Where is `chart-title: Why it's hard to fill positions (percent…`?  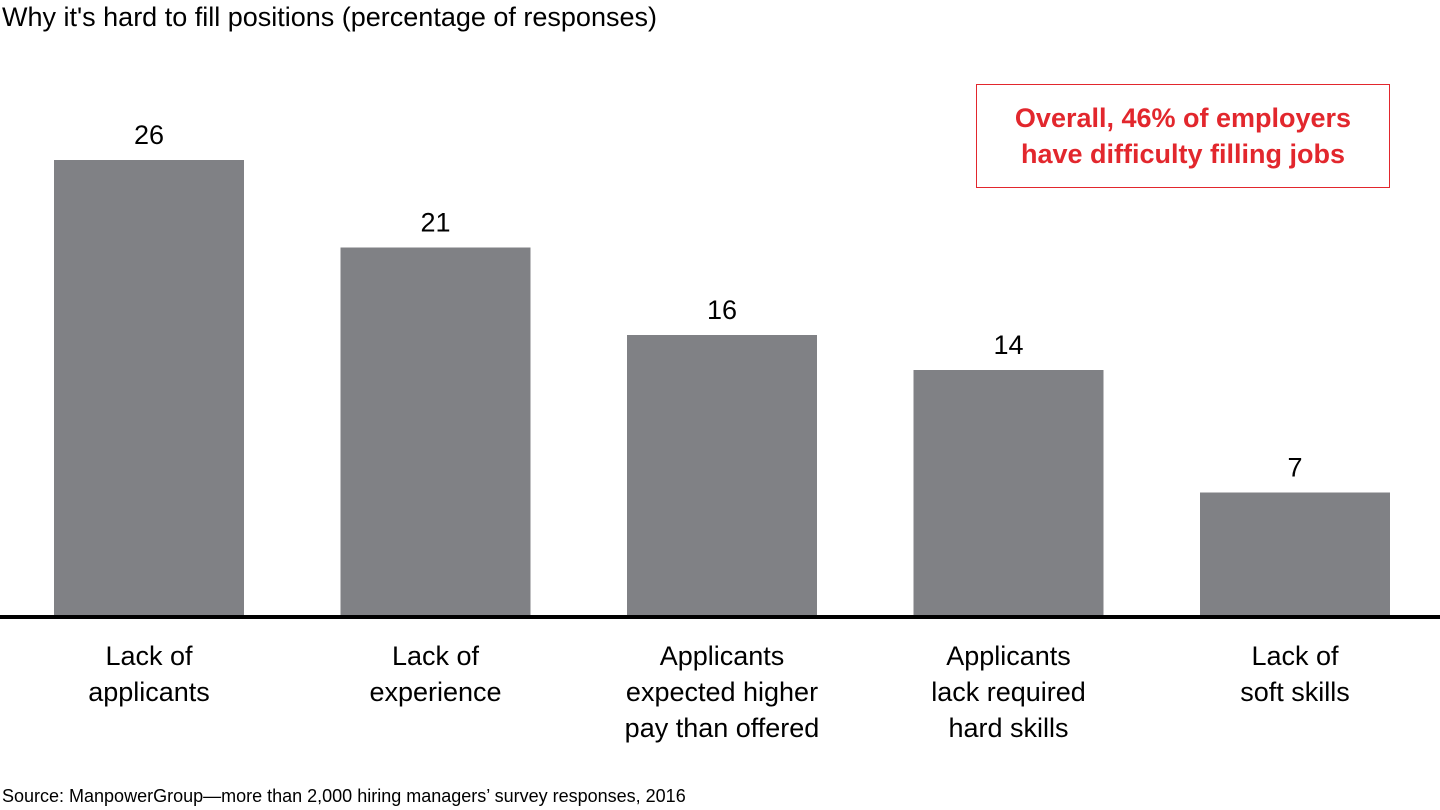 chart-title: Why it's hard to fill positions (percent… is located at coordinates (329, 17).